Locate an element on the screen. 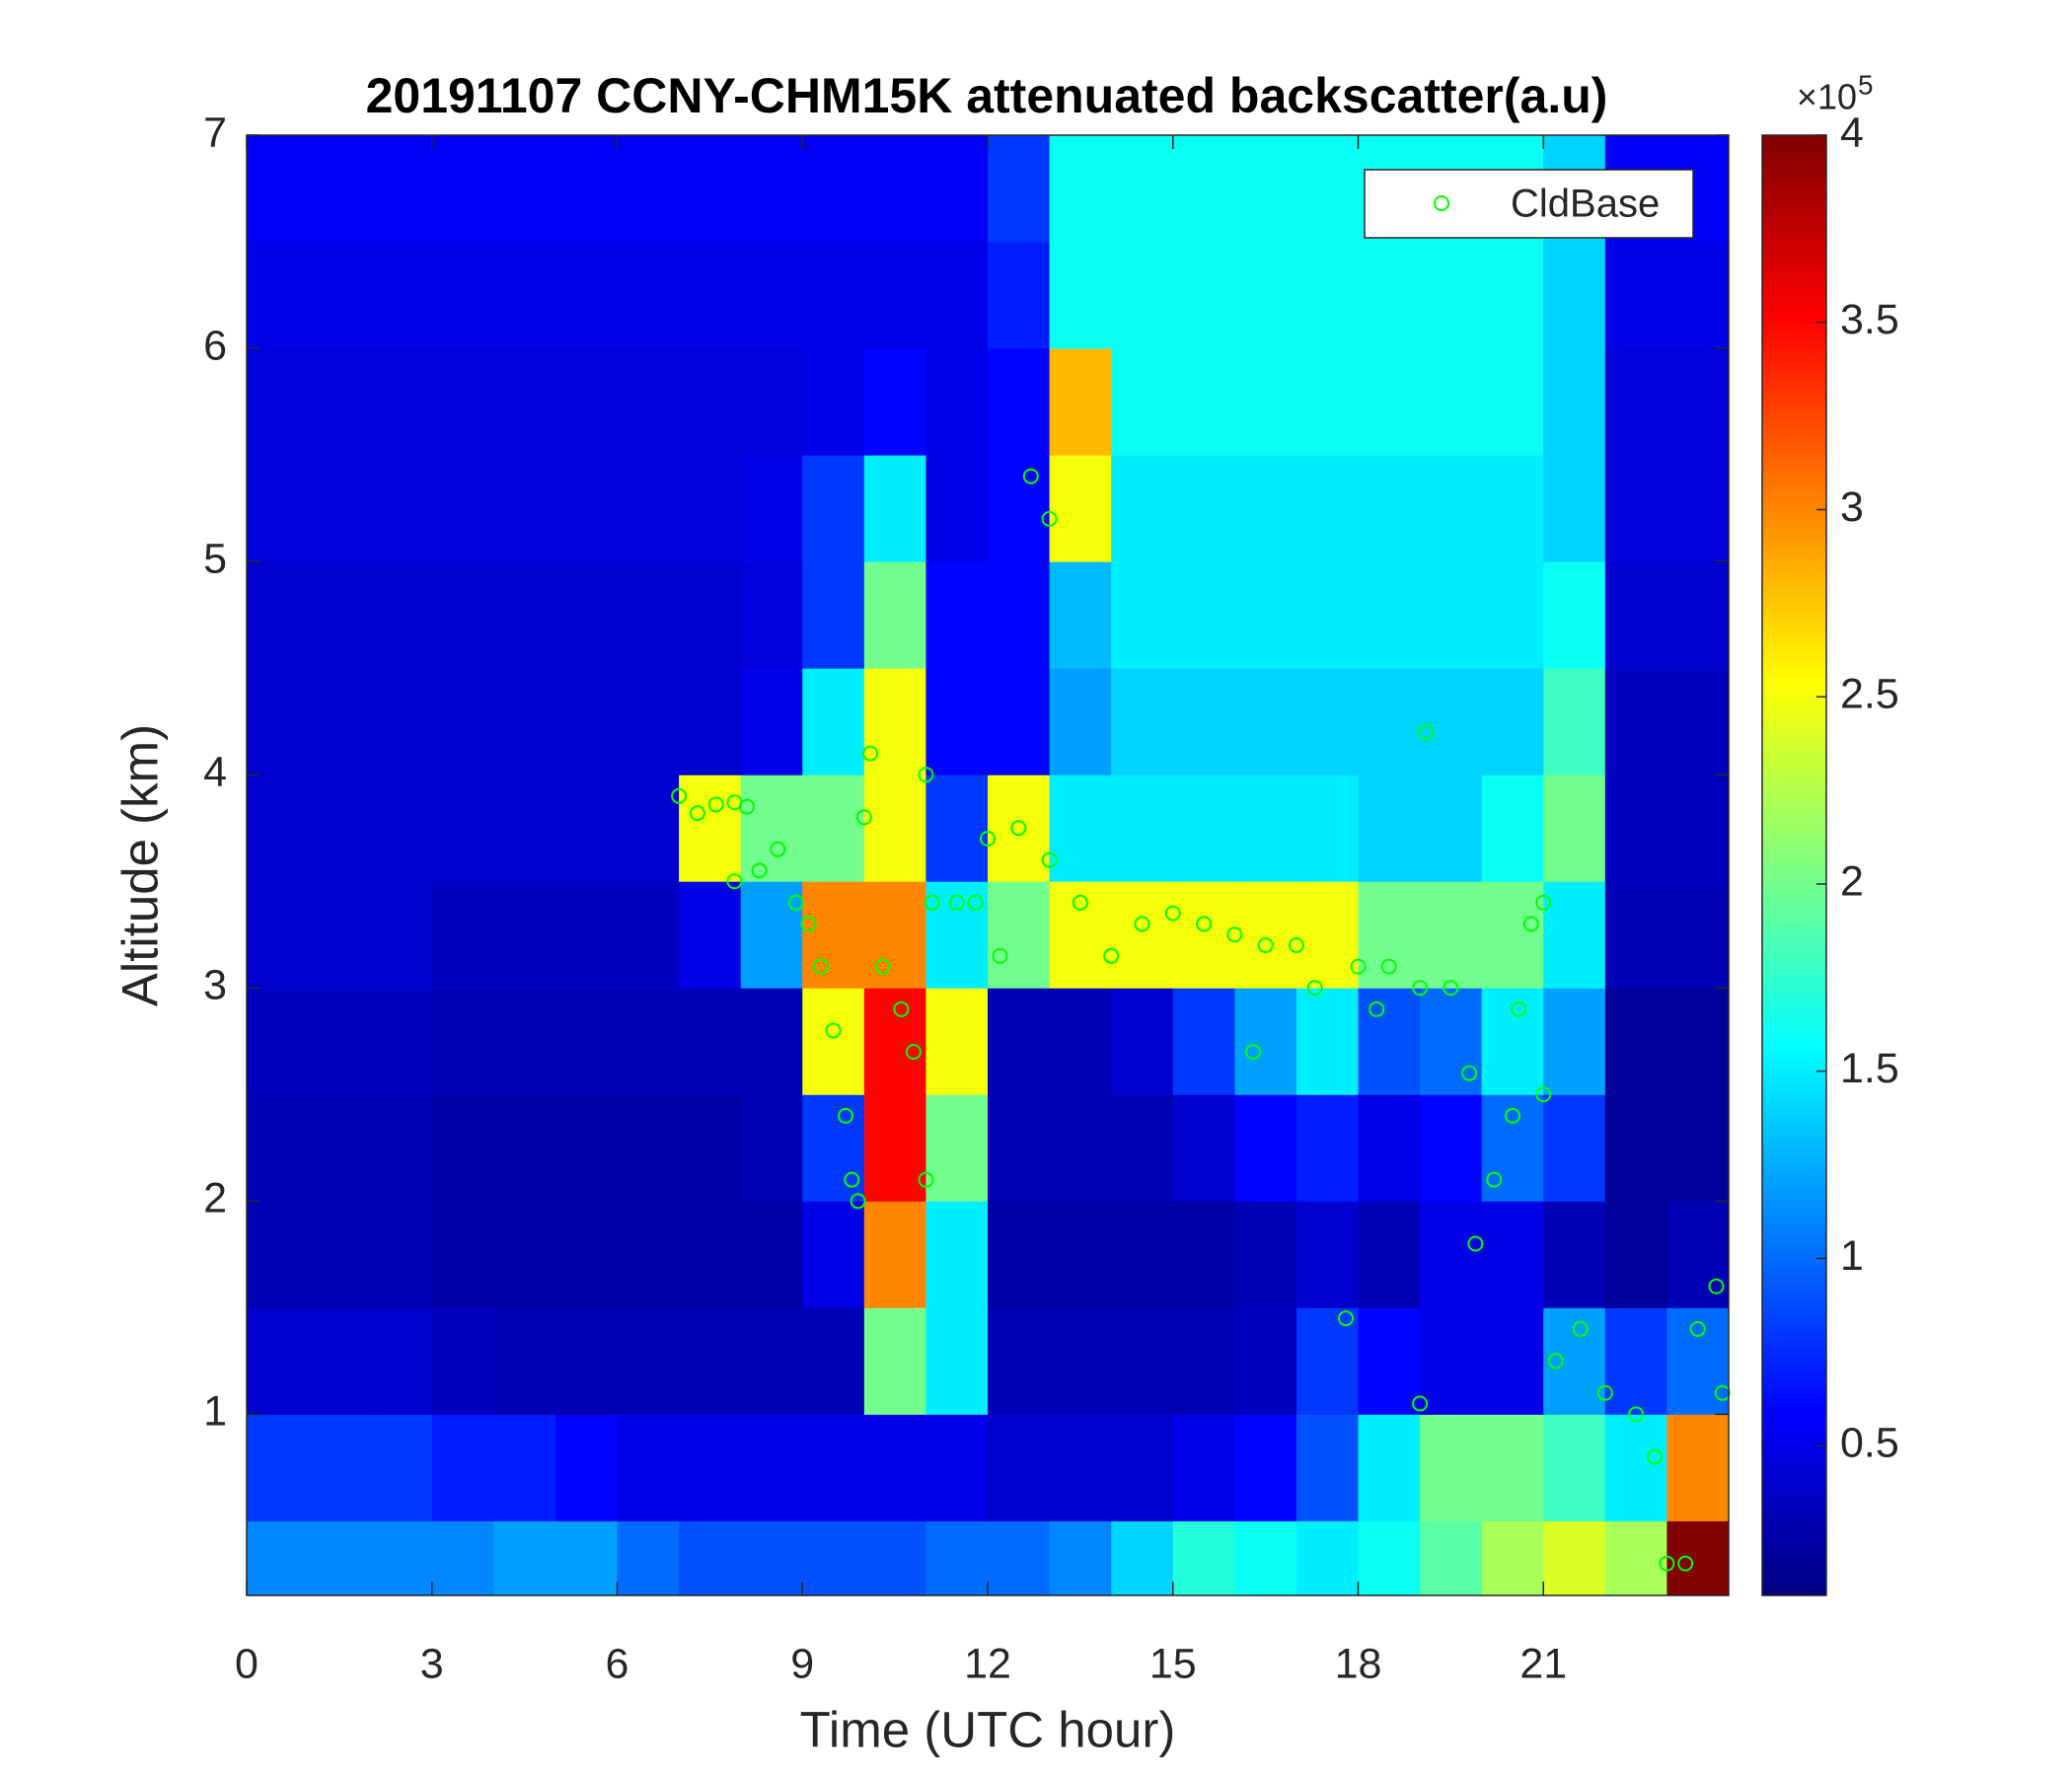  colorbar-tick-label: 1 is located at coordinates (1852, 1256).